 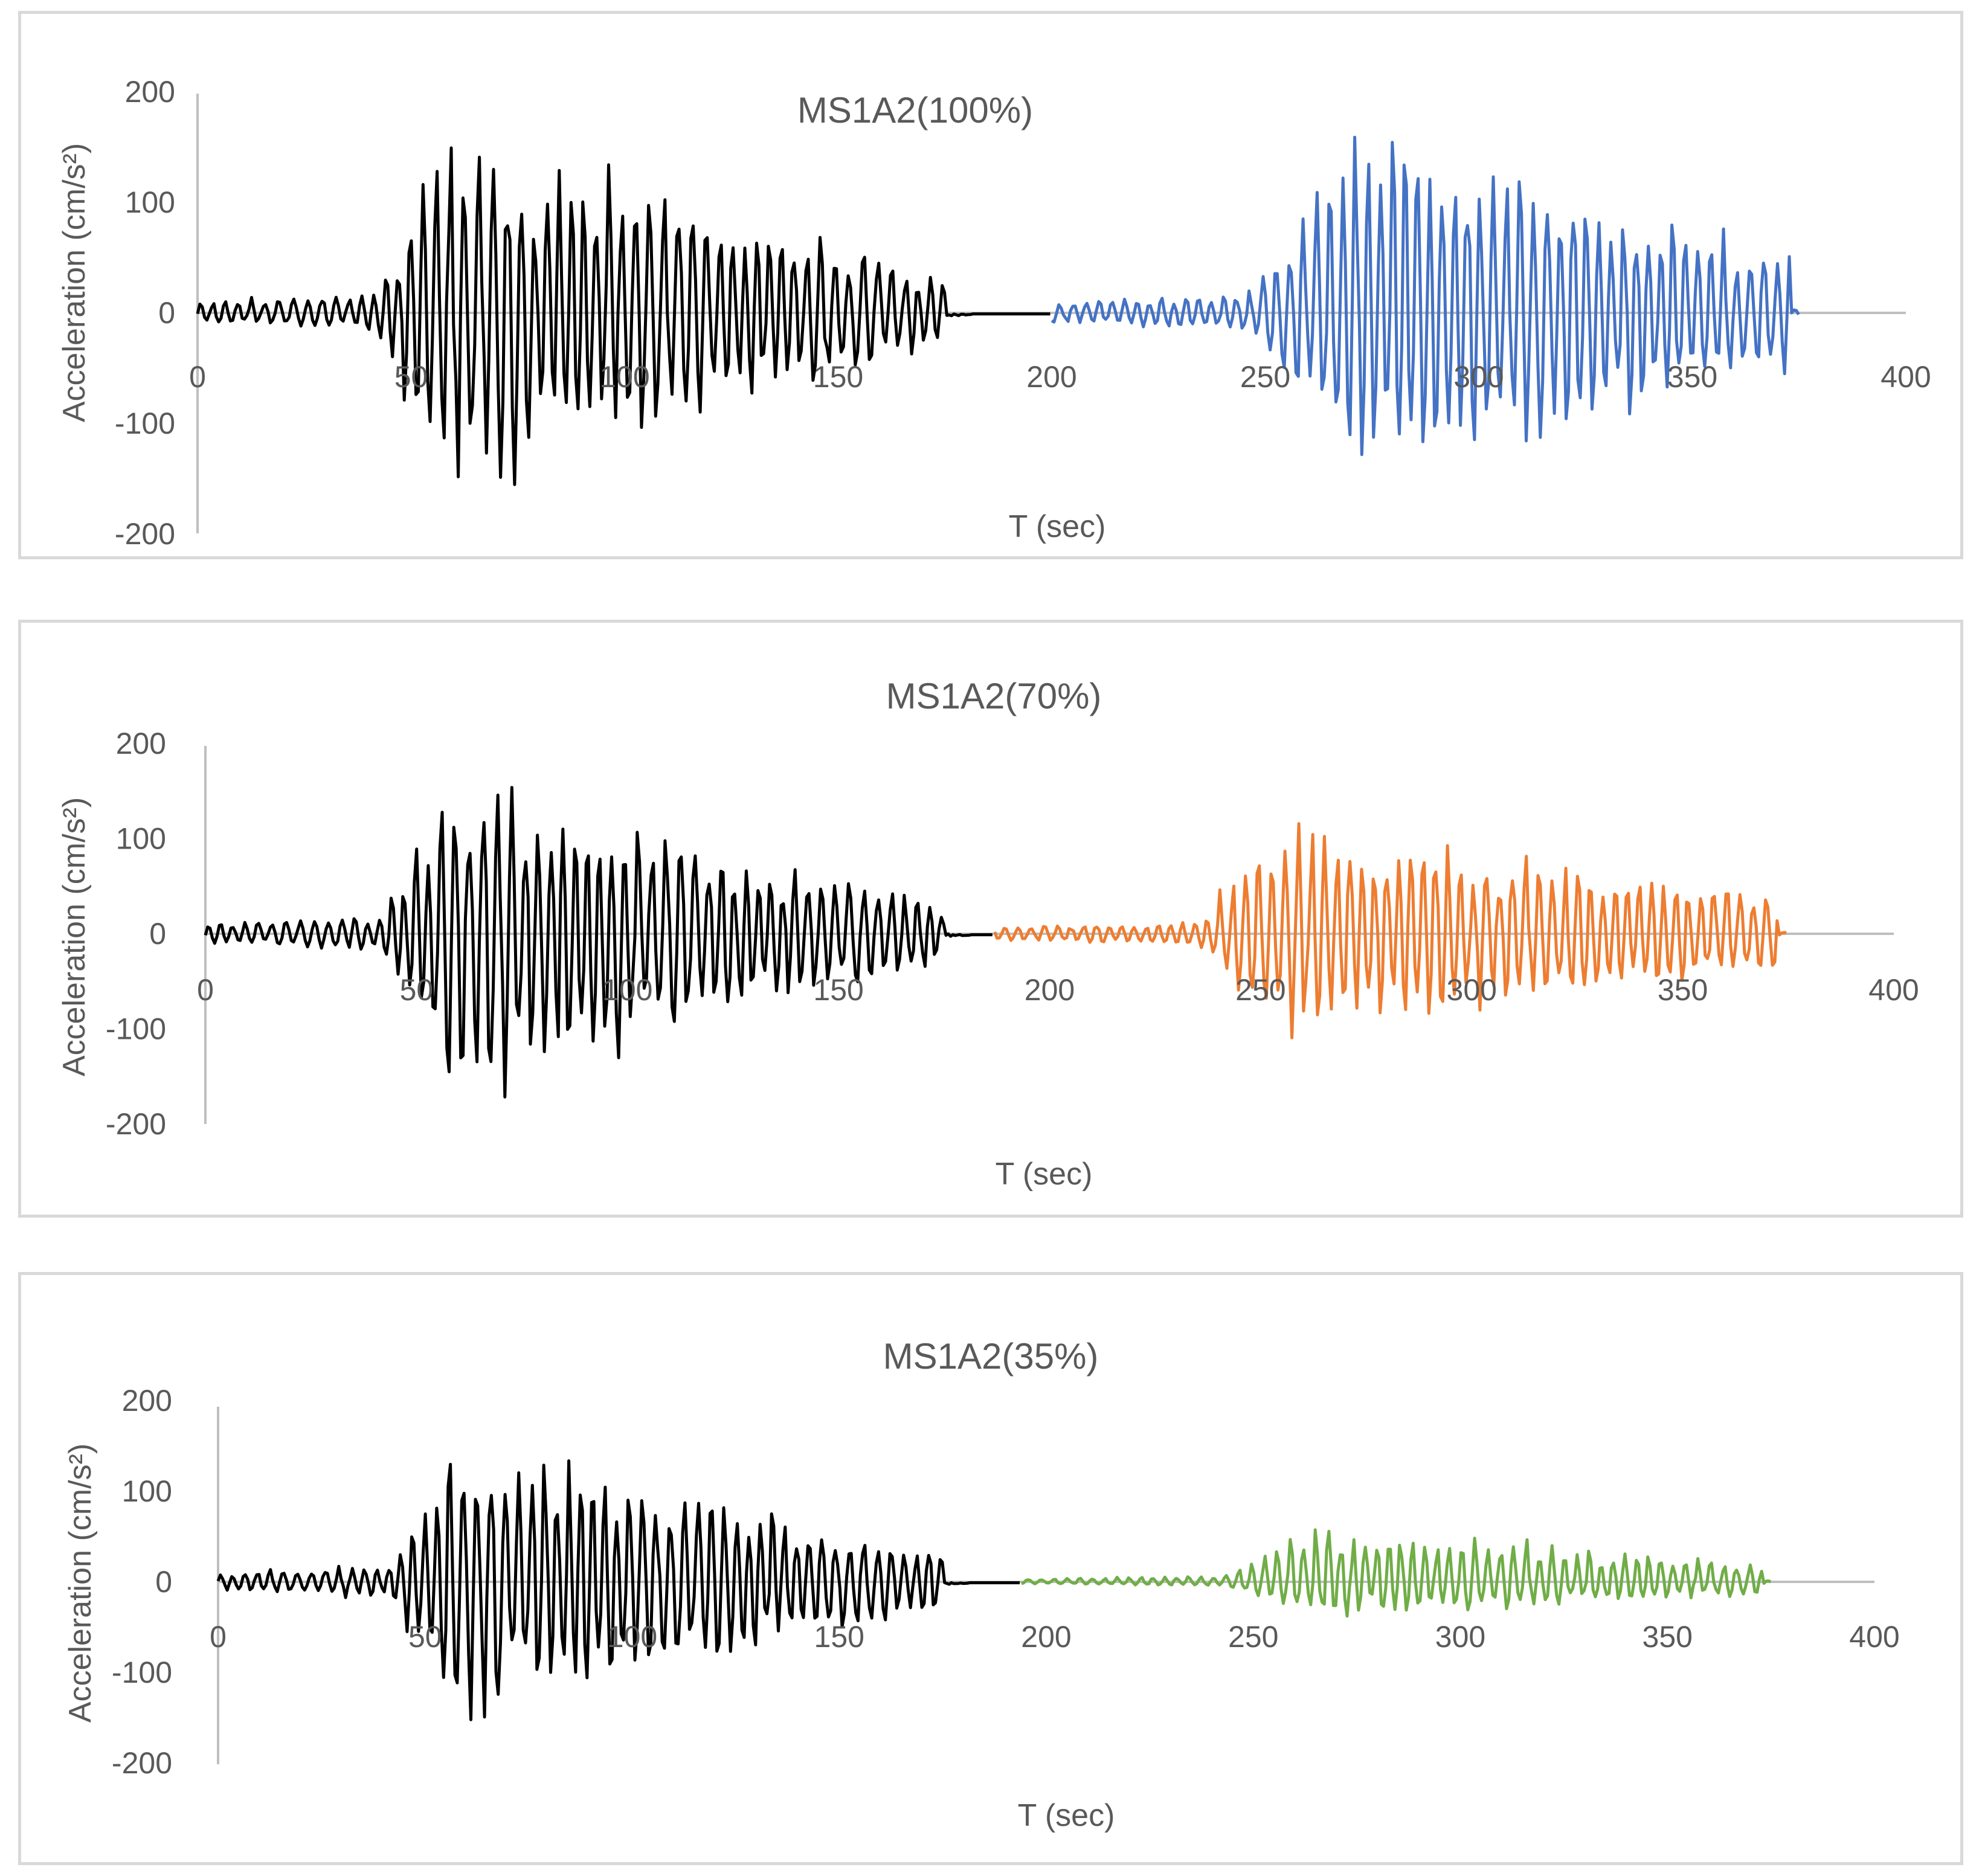 What do you see at coordinates (915, 110) in the screenshot?
I see `chart-title: MS1A2(100%)` at bounding box center [915, 110].